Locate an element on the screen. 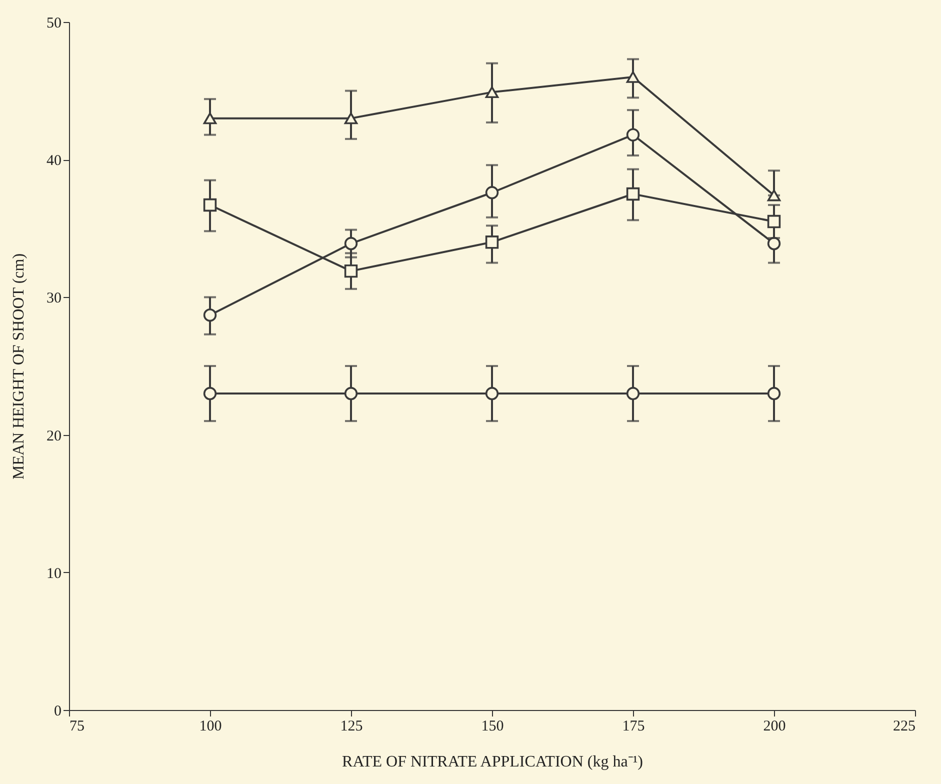  y-tick-label: 0 is located at coordinates (58, 712).